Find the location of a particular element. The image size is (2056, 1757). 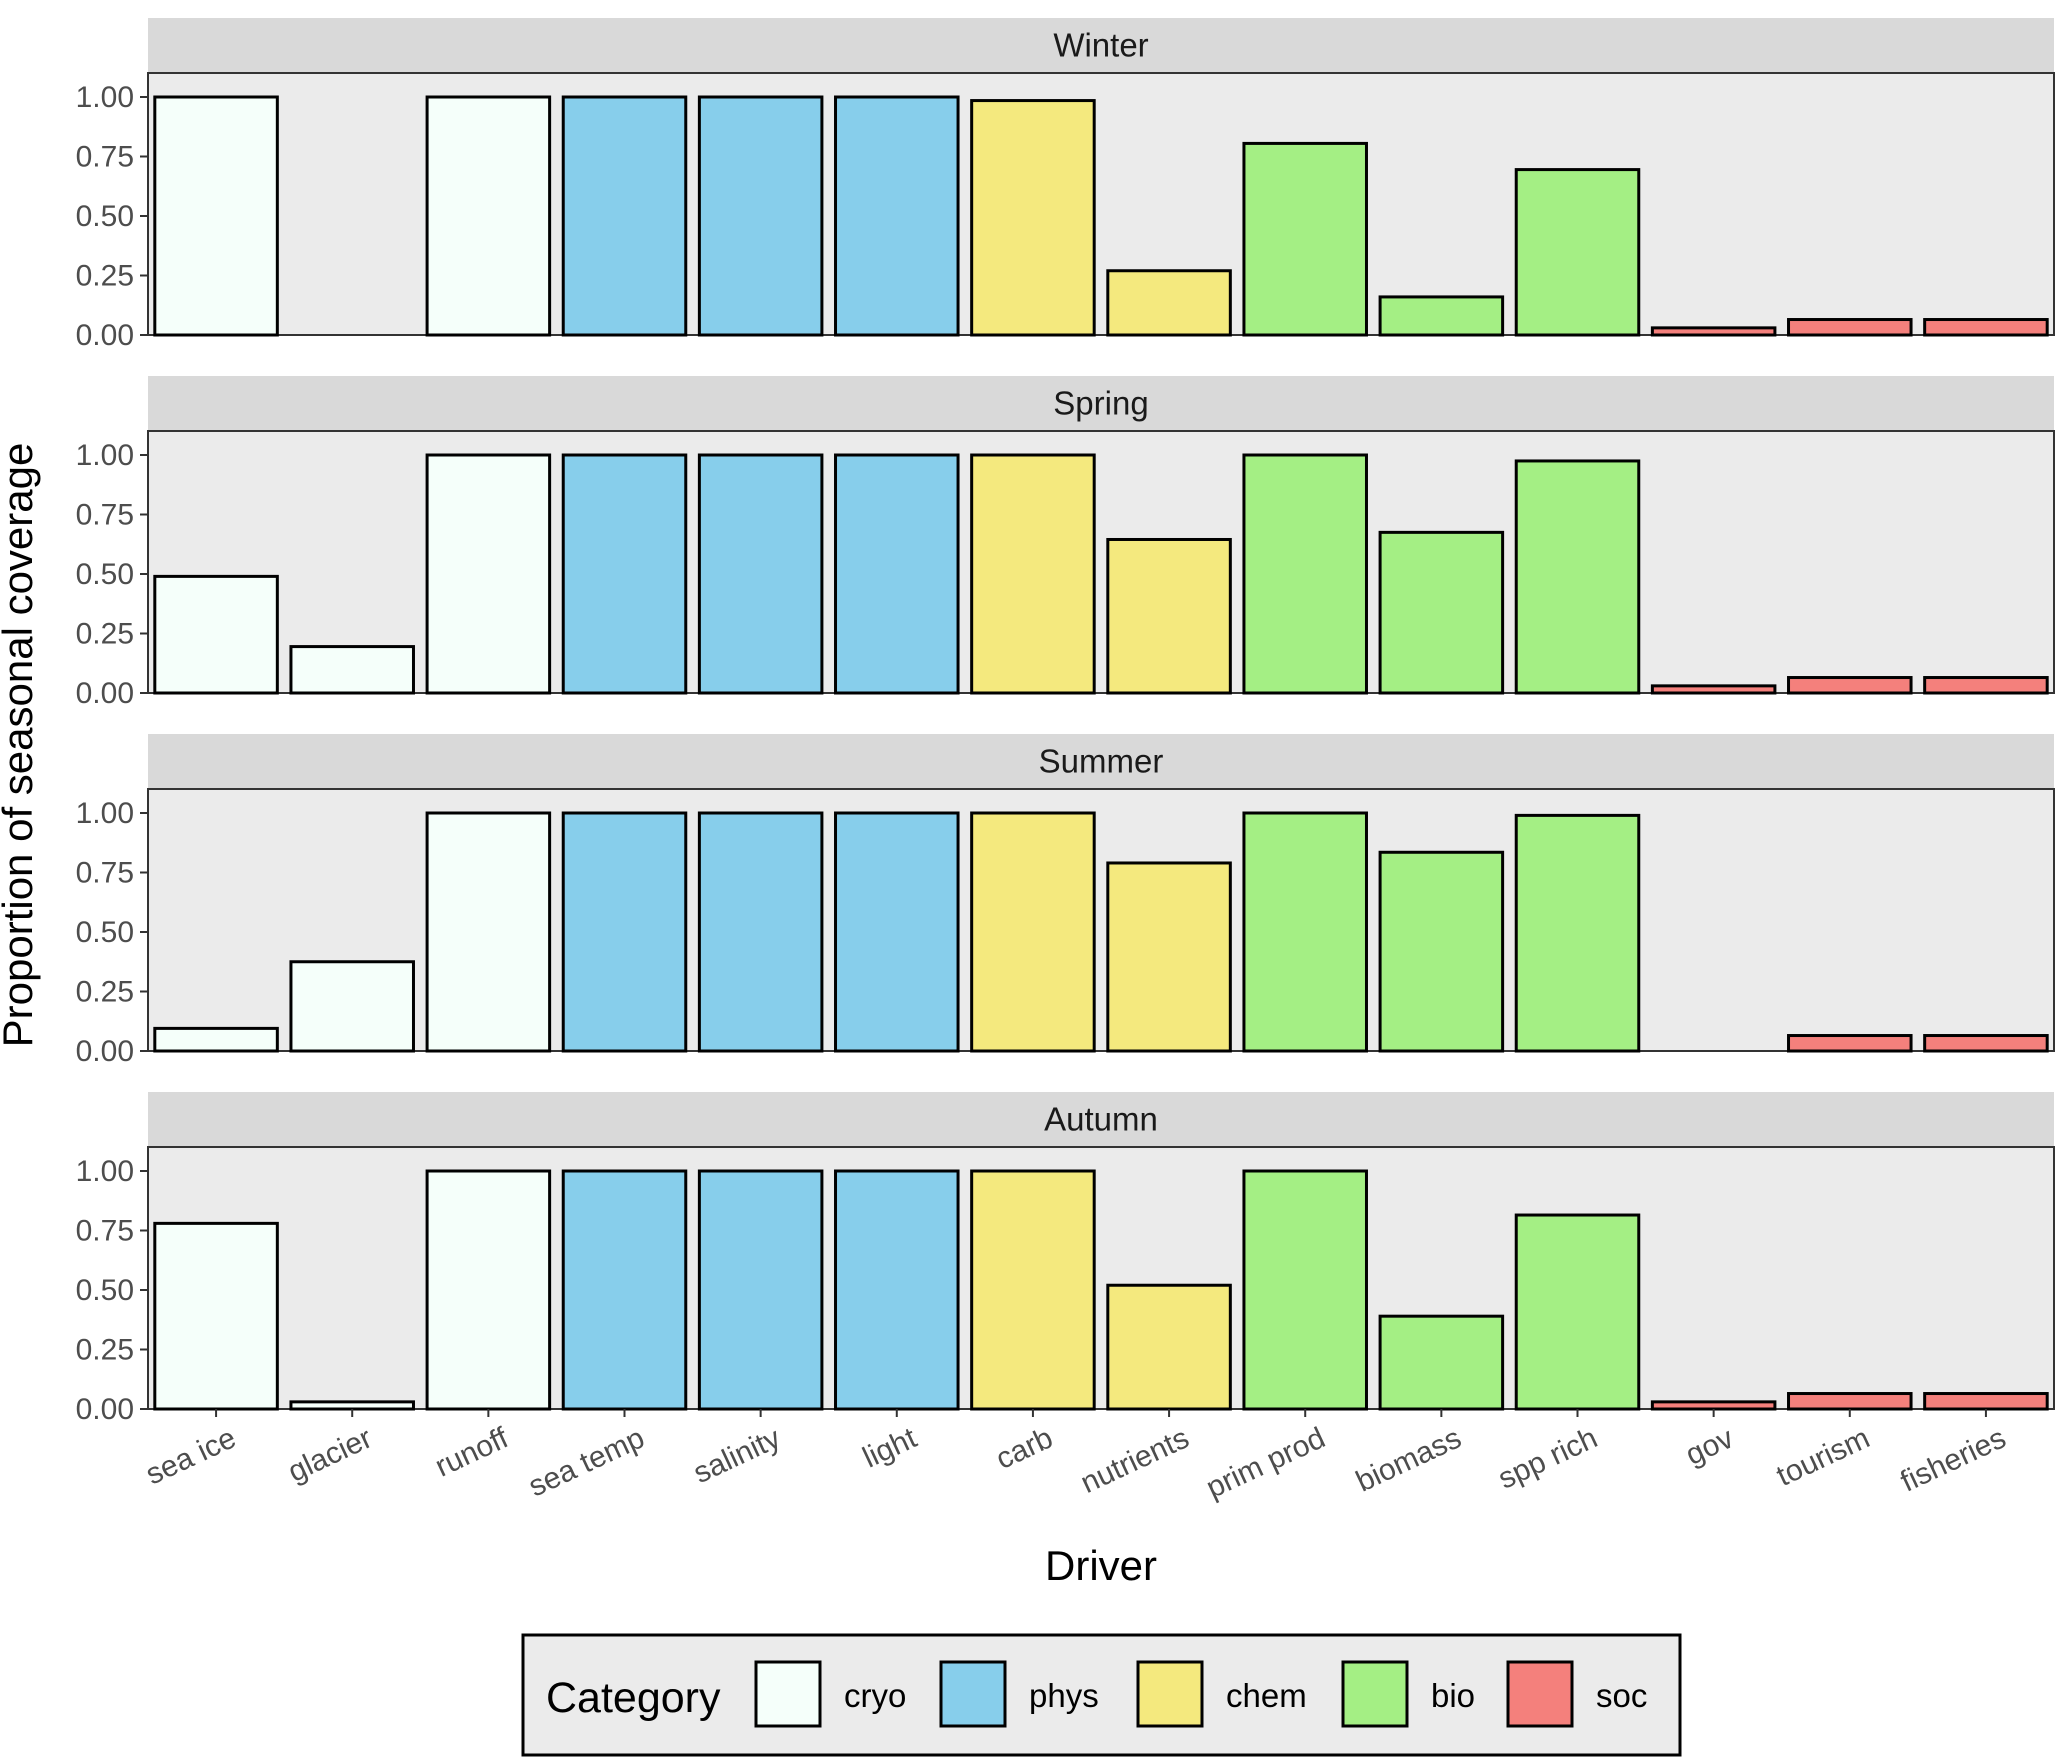

legend-label-cryo: cryo is located at coordinates (875, 1695).